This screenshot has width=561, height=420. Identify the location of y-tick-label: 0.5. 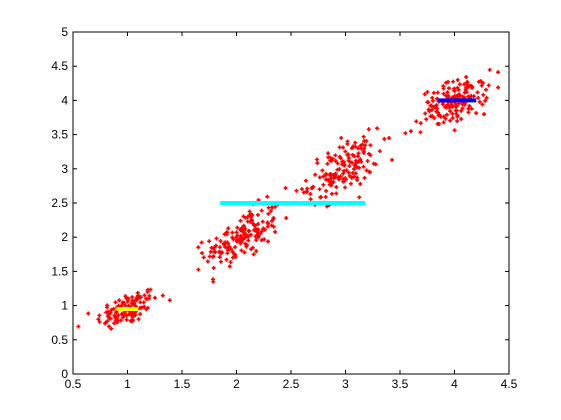
(59, 340).